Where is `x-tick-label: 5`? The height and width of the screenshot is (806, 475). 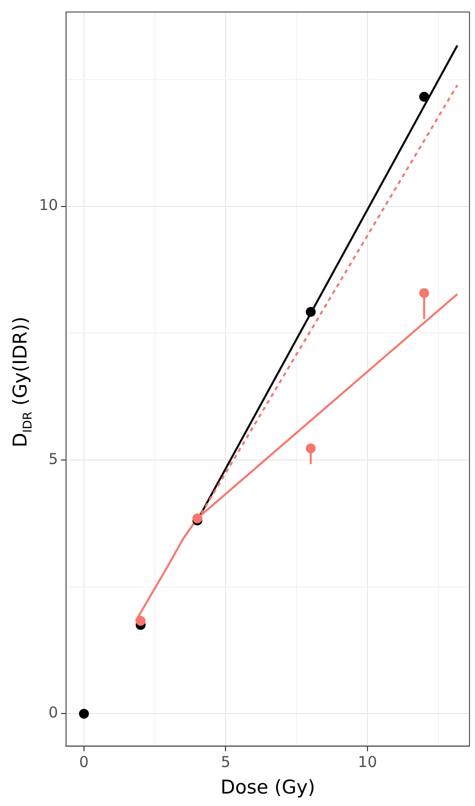 x-tick-label: 5 is located at coordinates (225, 762).